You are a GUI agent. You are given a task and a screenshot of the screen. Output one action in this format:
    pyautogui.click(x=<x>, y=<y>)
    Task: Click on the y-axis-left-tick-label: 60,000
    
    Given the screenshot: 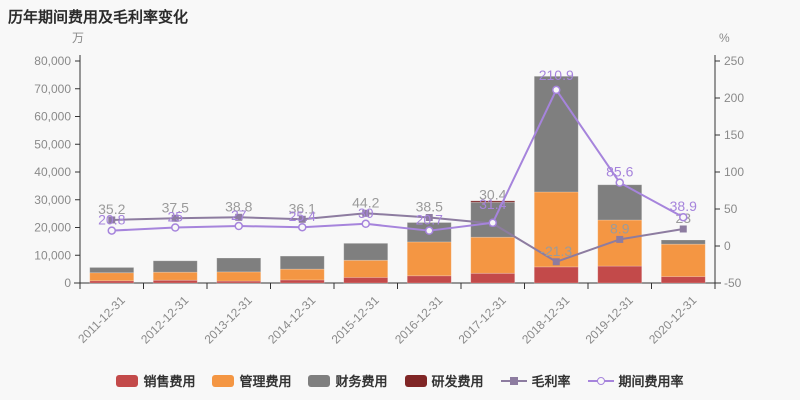 What is the action you would take?
    pyautogui.click(x=52, y=117)
    